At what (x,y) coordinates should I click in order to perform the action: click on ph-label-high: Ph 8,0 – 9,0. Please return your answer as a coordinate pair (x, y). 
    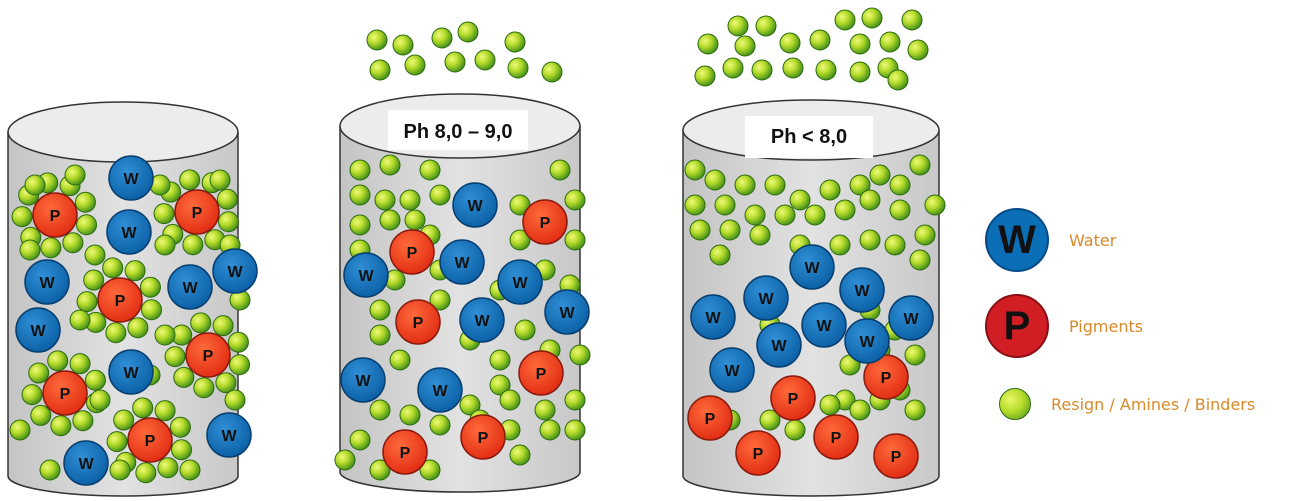
    Looking at the image, I should click on (458, 132).